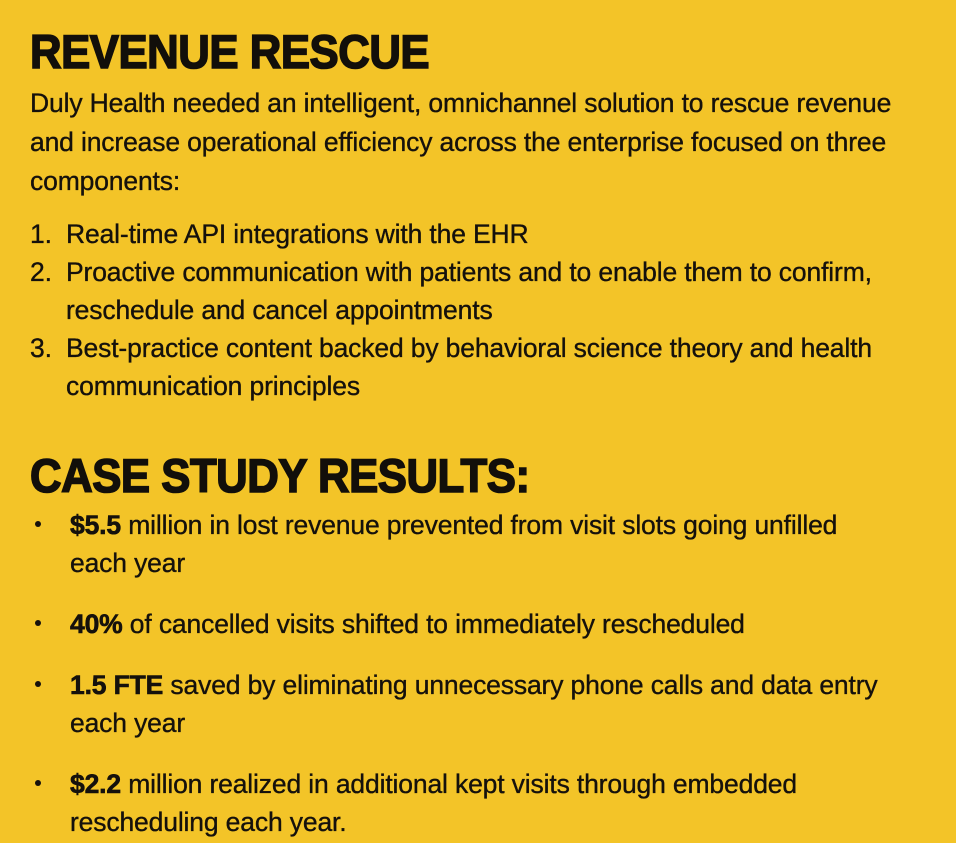 The width and height of the screenshot is (956, 843). Describe the element at coordinates (96, 524) in the screenshot. I see `result-metric: $5.5` at that location.